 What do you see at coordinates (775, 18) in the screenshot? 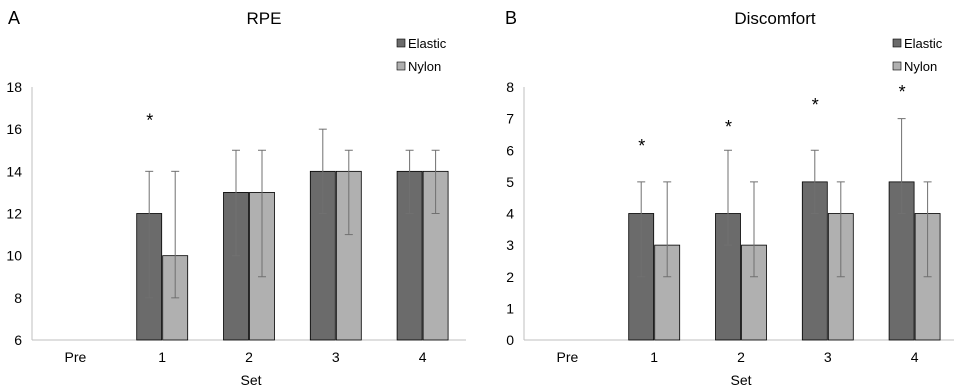
I see `chart-title: Discomfort` at bounding box center [775, 18].